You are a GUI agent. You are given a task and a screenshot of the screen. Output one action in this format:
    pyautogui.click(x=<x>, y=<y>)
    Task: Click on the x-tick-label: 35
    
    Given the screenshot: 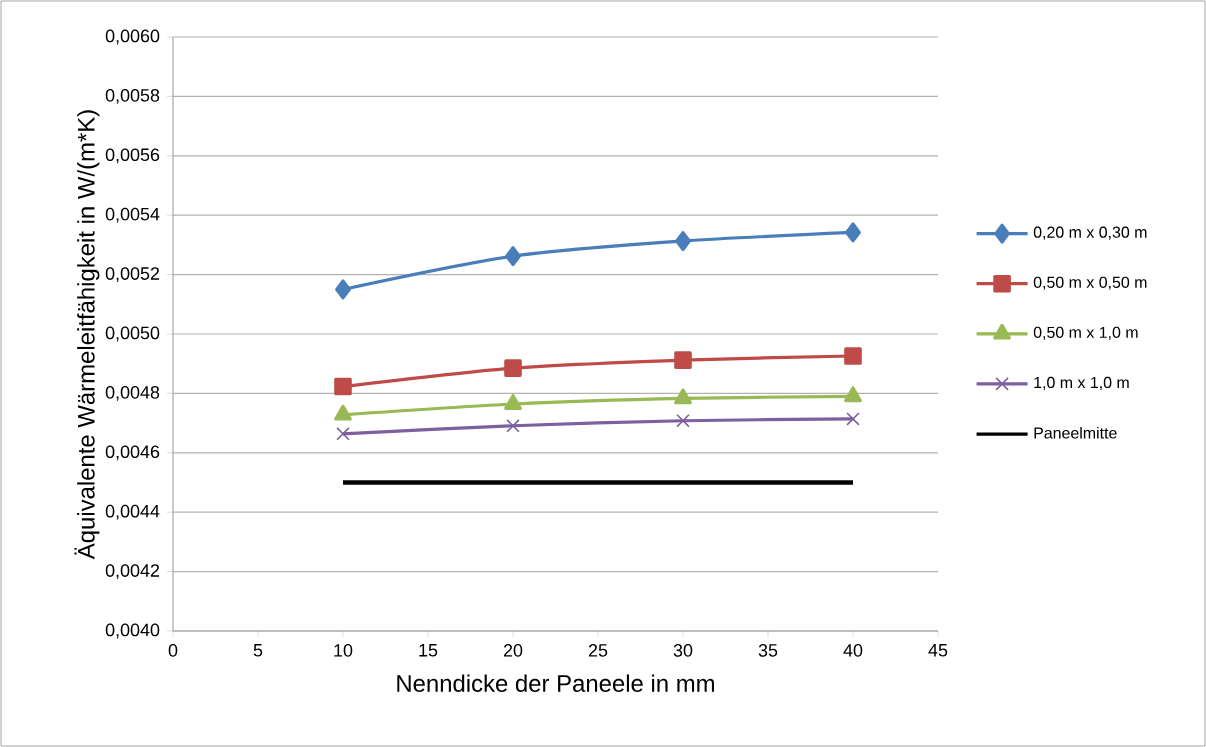 What is the action you would take?
    pyautogui.click(x=768, y=650)
    